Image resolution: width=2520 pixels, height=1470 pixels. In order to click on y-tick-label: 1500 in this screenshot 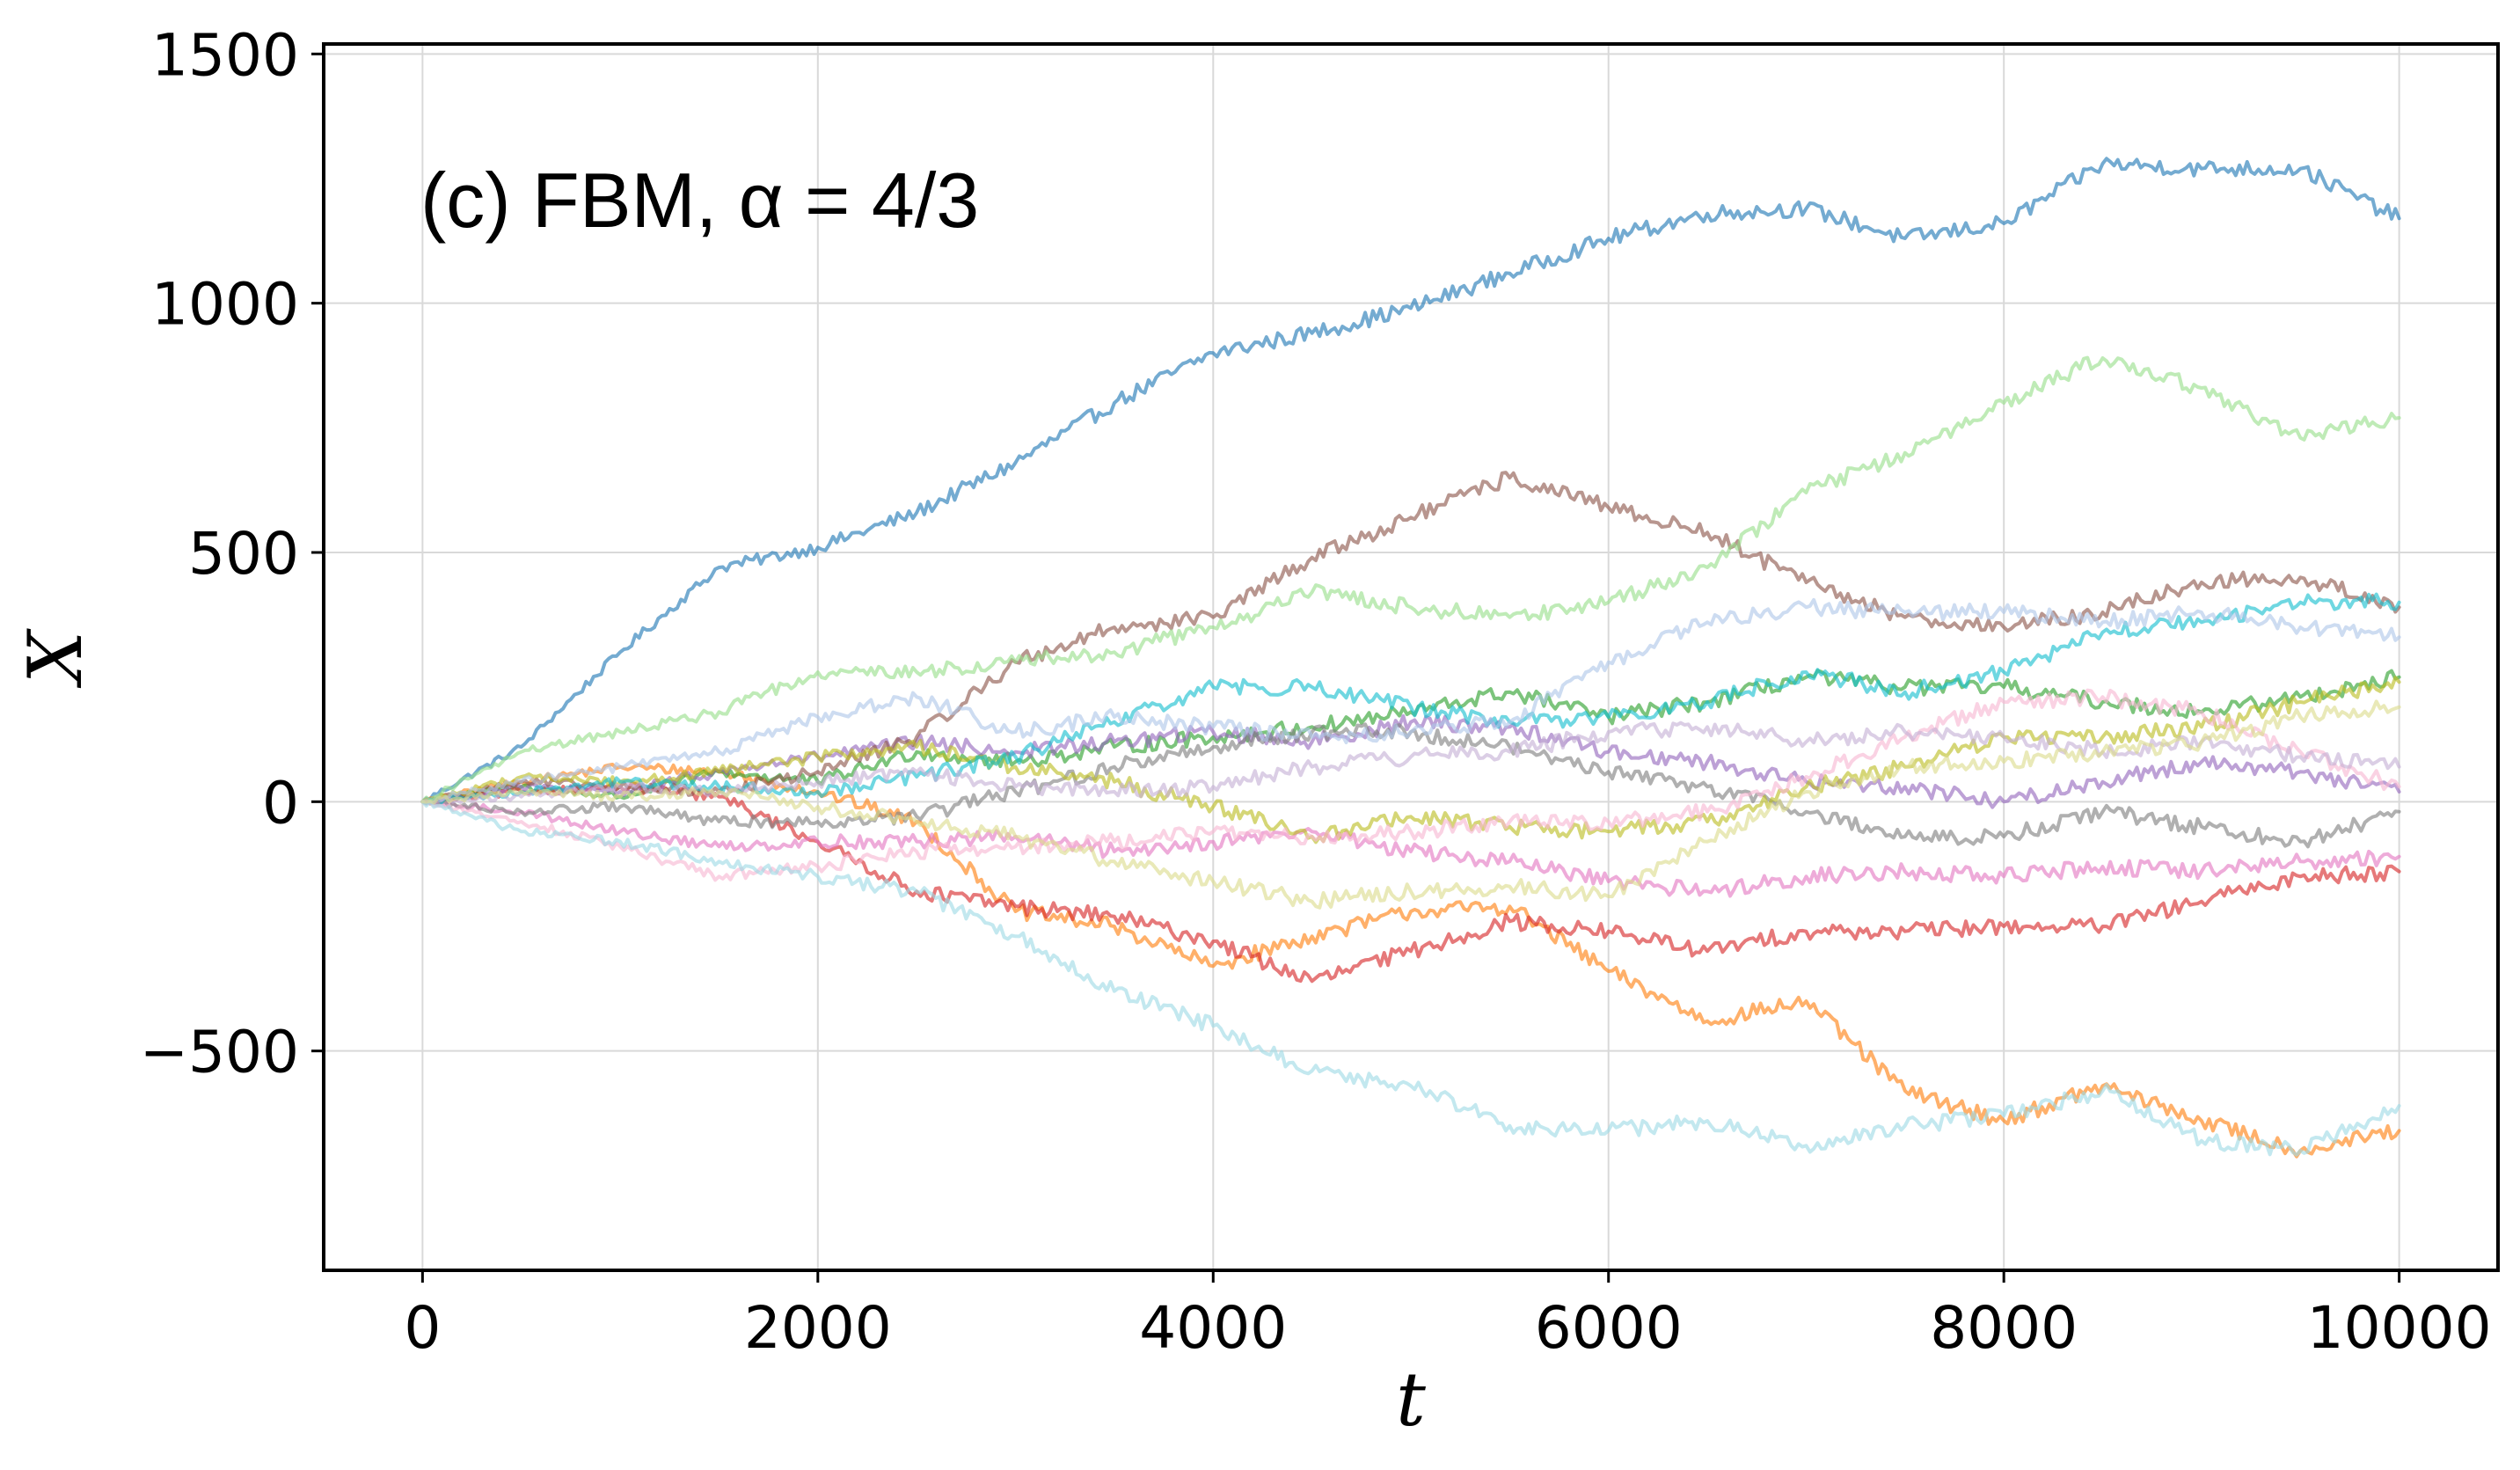, I will do `click(225, 55)`.